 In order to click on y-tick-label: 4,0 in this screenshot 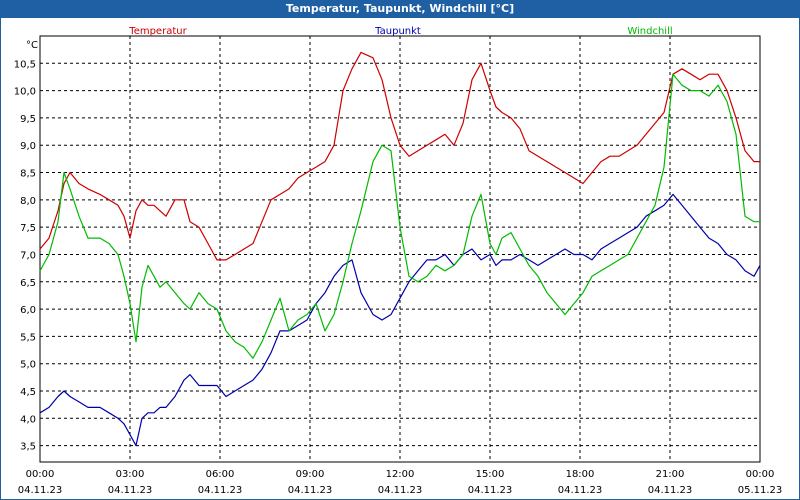, I will do `click(28, 419)`.